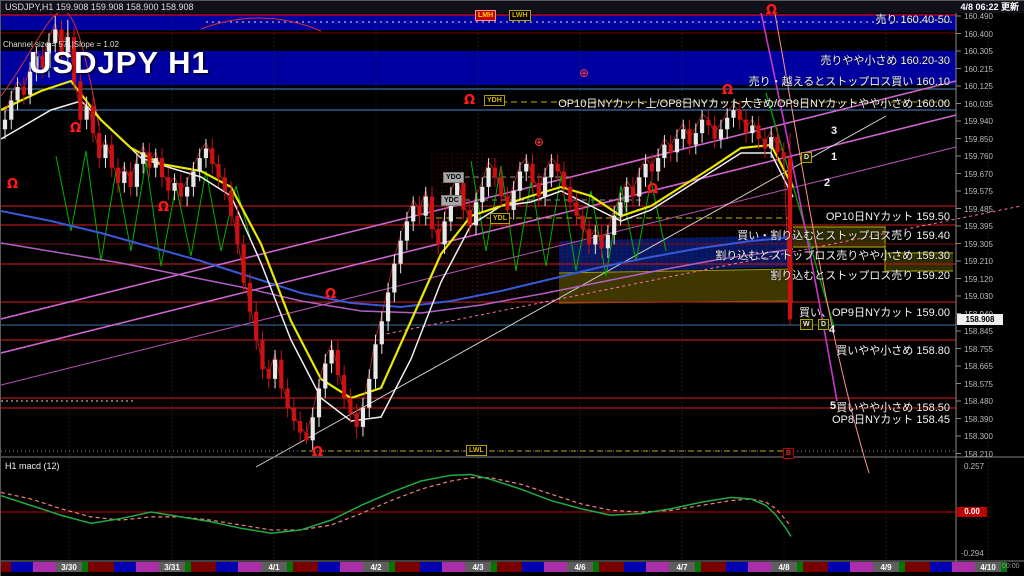 Image resolution: width=1024 pixels, height=576 pixels. Describe the element at coordinates (494, 100) in the screenshot. I see `chart-label-ydh: YDH` at that location.